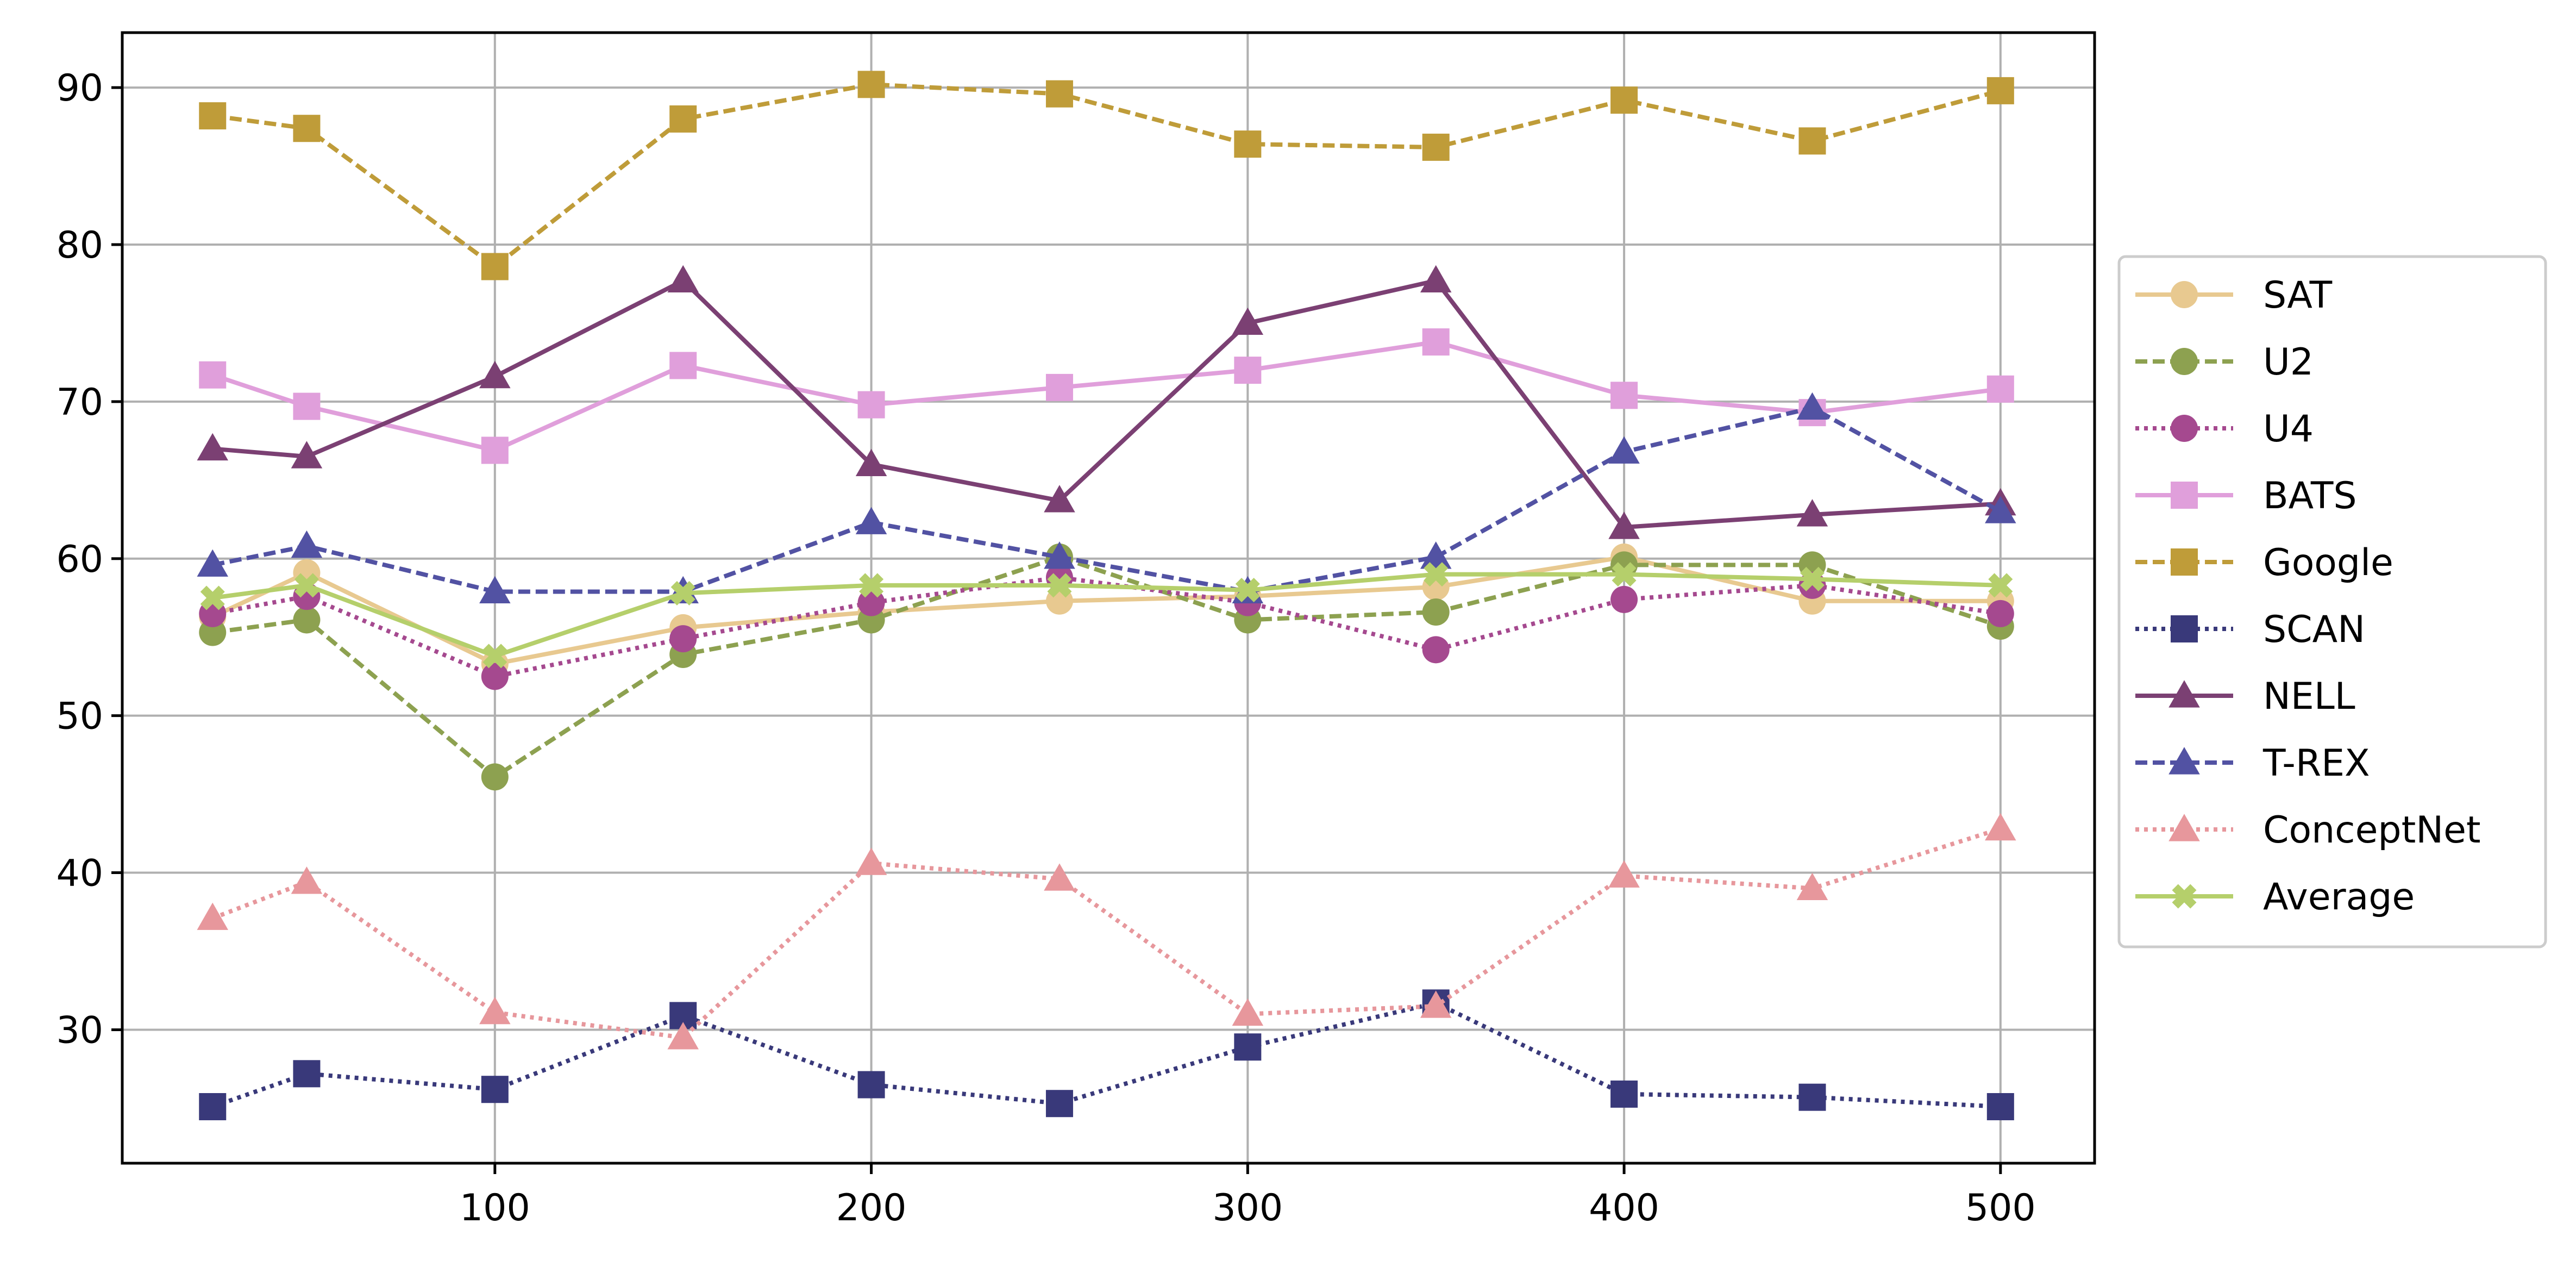 Image resolution: width=2576 pixels, height=1273 pixels. What do you see at coordinates (2184, 694) in the screenshot?
I see `legend-marker-nell` at bounding box center [2184, 694].